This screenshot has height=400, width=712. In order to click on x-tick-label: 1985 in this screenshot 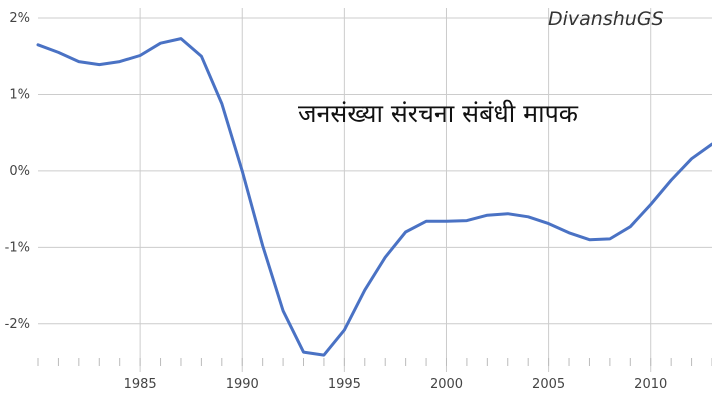, I will do `click(140, 384)`.